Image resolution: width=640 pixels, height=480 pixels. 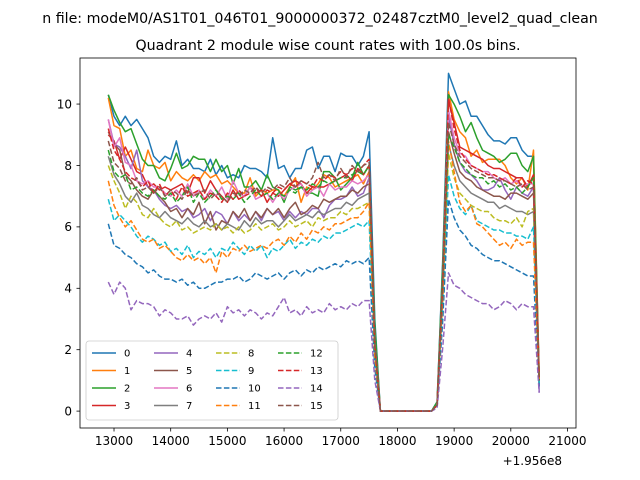 What do you see at coordinates (127, 354) in the screenshot?
I see `legend-label: 0` at bounding box center [127, 354].